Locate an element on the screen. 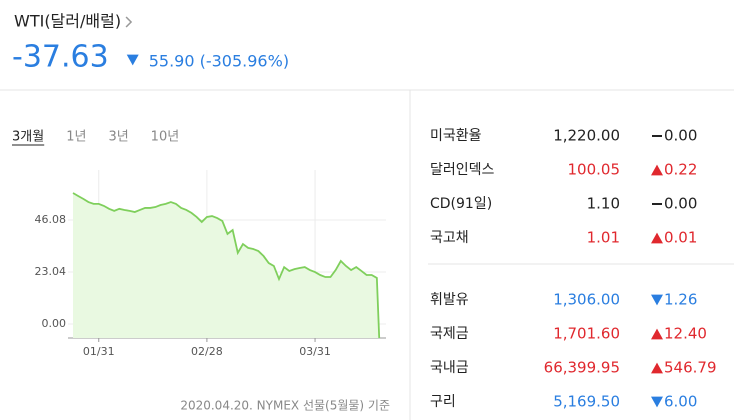  rate-change: 0.01 is located at coordinates (680, 238).